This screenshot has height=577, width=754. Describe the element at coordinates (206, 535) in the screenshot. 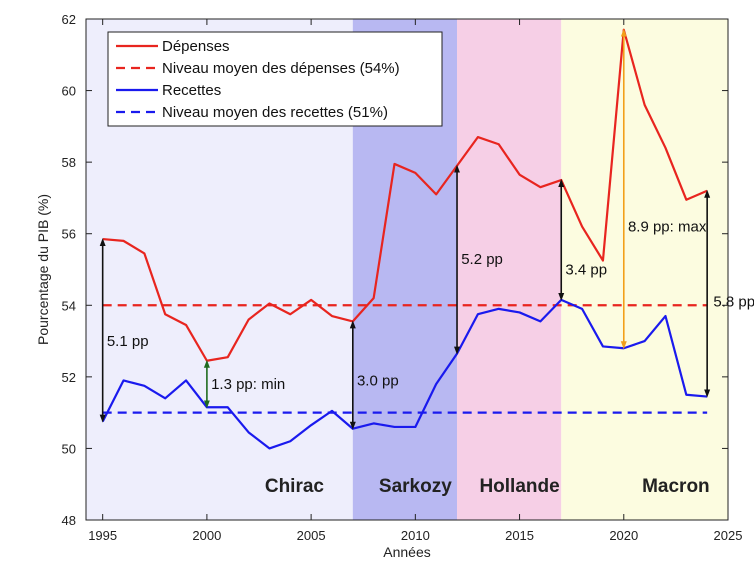

I see `x-tick-label: 2000` at that location.